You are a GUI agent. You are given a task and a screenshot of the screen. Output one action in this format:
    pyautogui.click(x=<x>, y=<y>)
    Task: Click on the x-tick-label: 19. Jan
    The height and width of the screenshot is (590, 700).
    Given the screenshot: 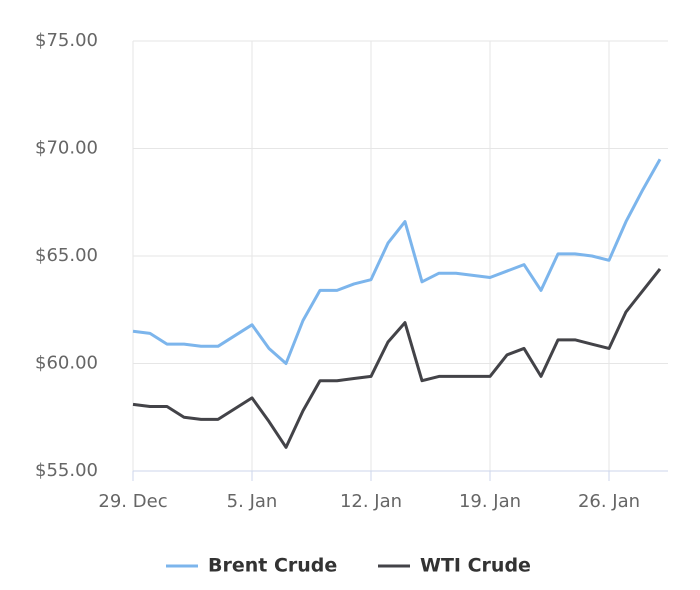 What is the action you would take?
    pyautogui.click(x=490, y=501)
    